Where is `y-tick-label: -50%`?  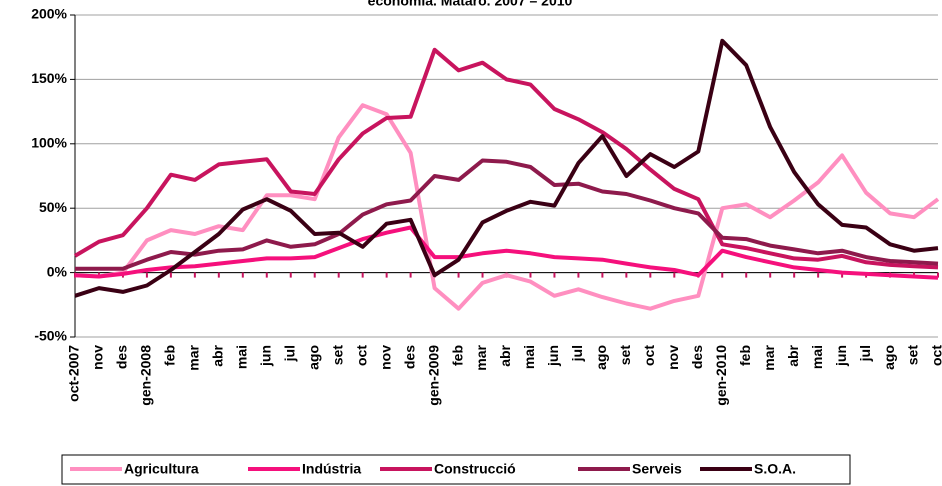 y-tick-label: -50% is located at coordinates (50, 336).